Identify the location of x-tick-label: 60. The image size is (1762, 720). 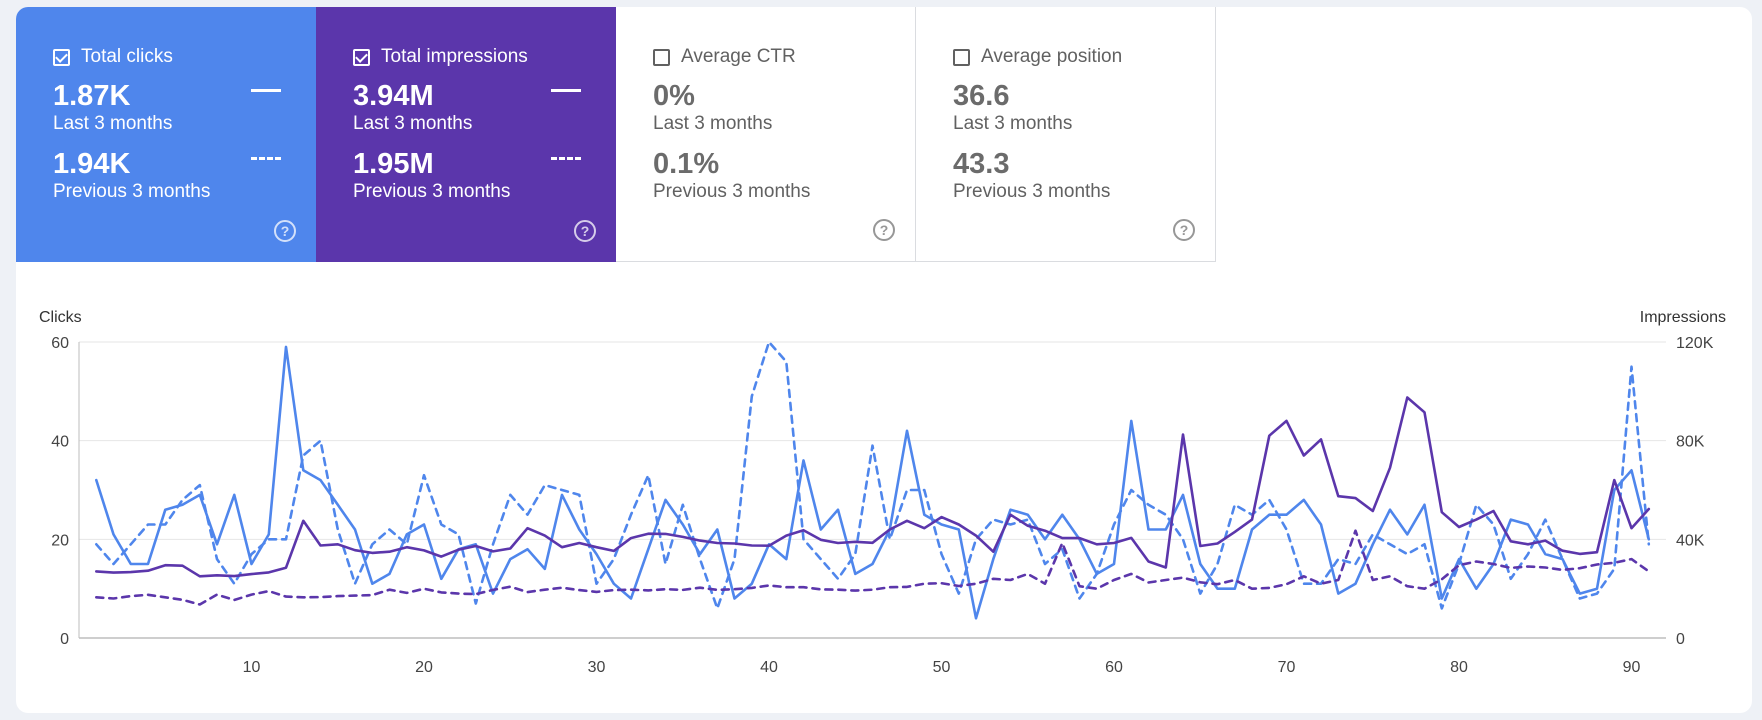
(1114, 667).